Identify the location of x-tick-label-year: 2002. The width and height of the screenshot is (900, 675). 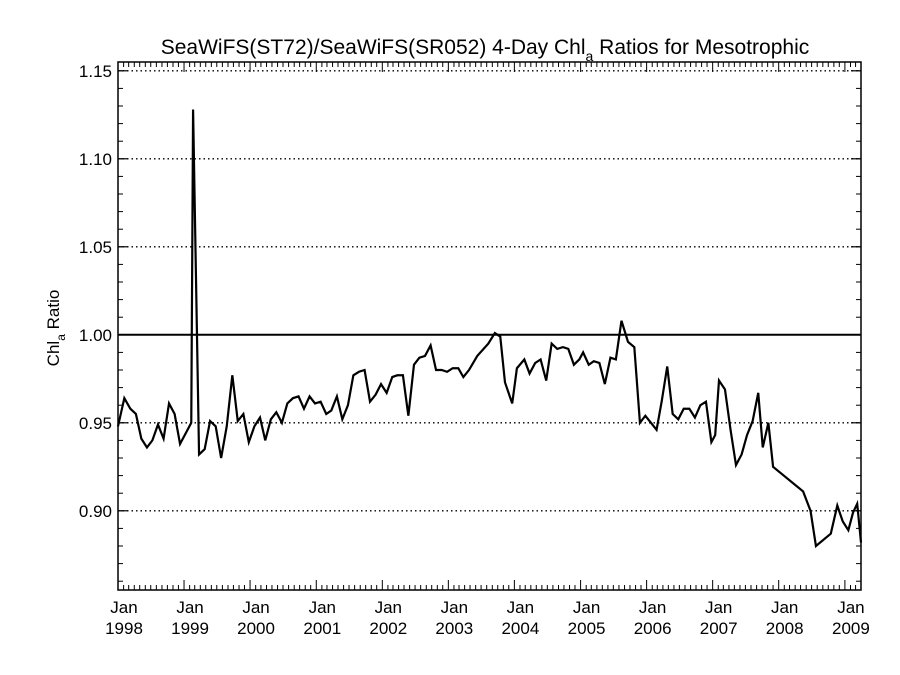
(388, 628).